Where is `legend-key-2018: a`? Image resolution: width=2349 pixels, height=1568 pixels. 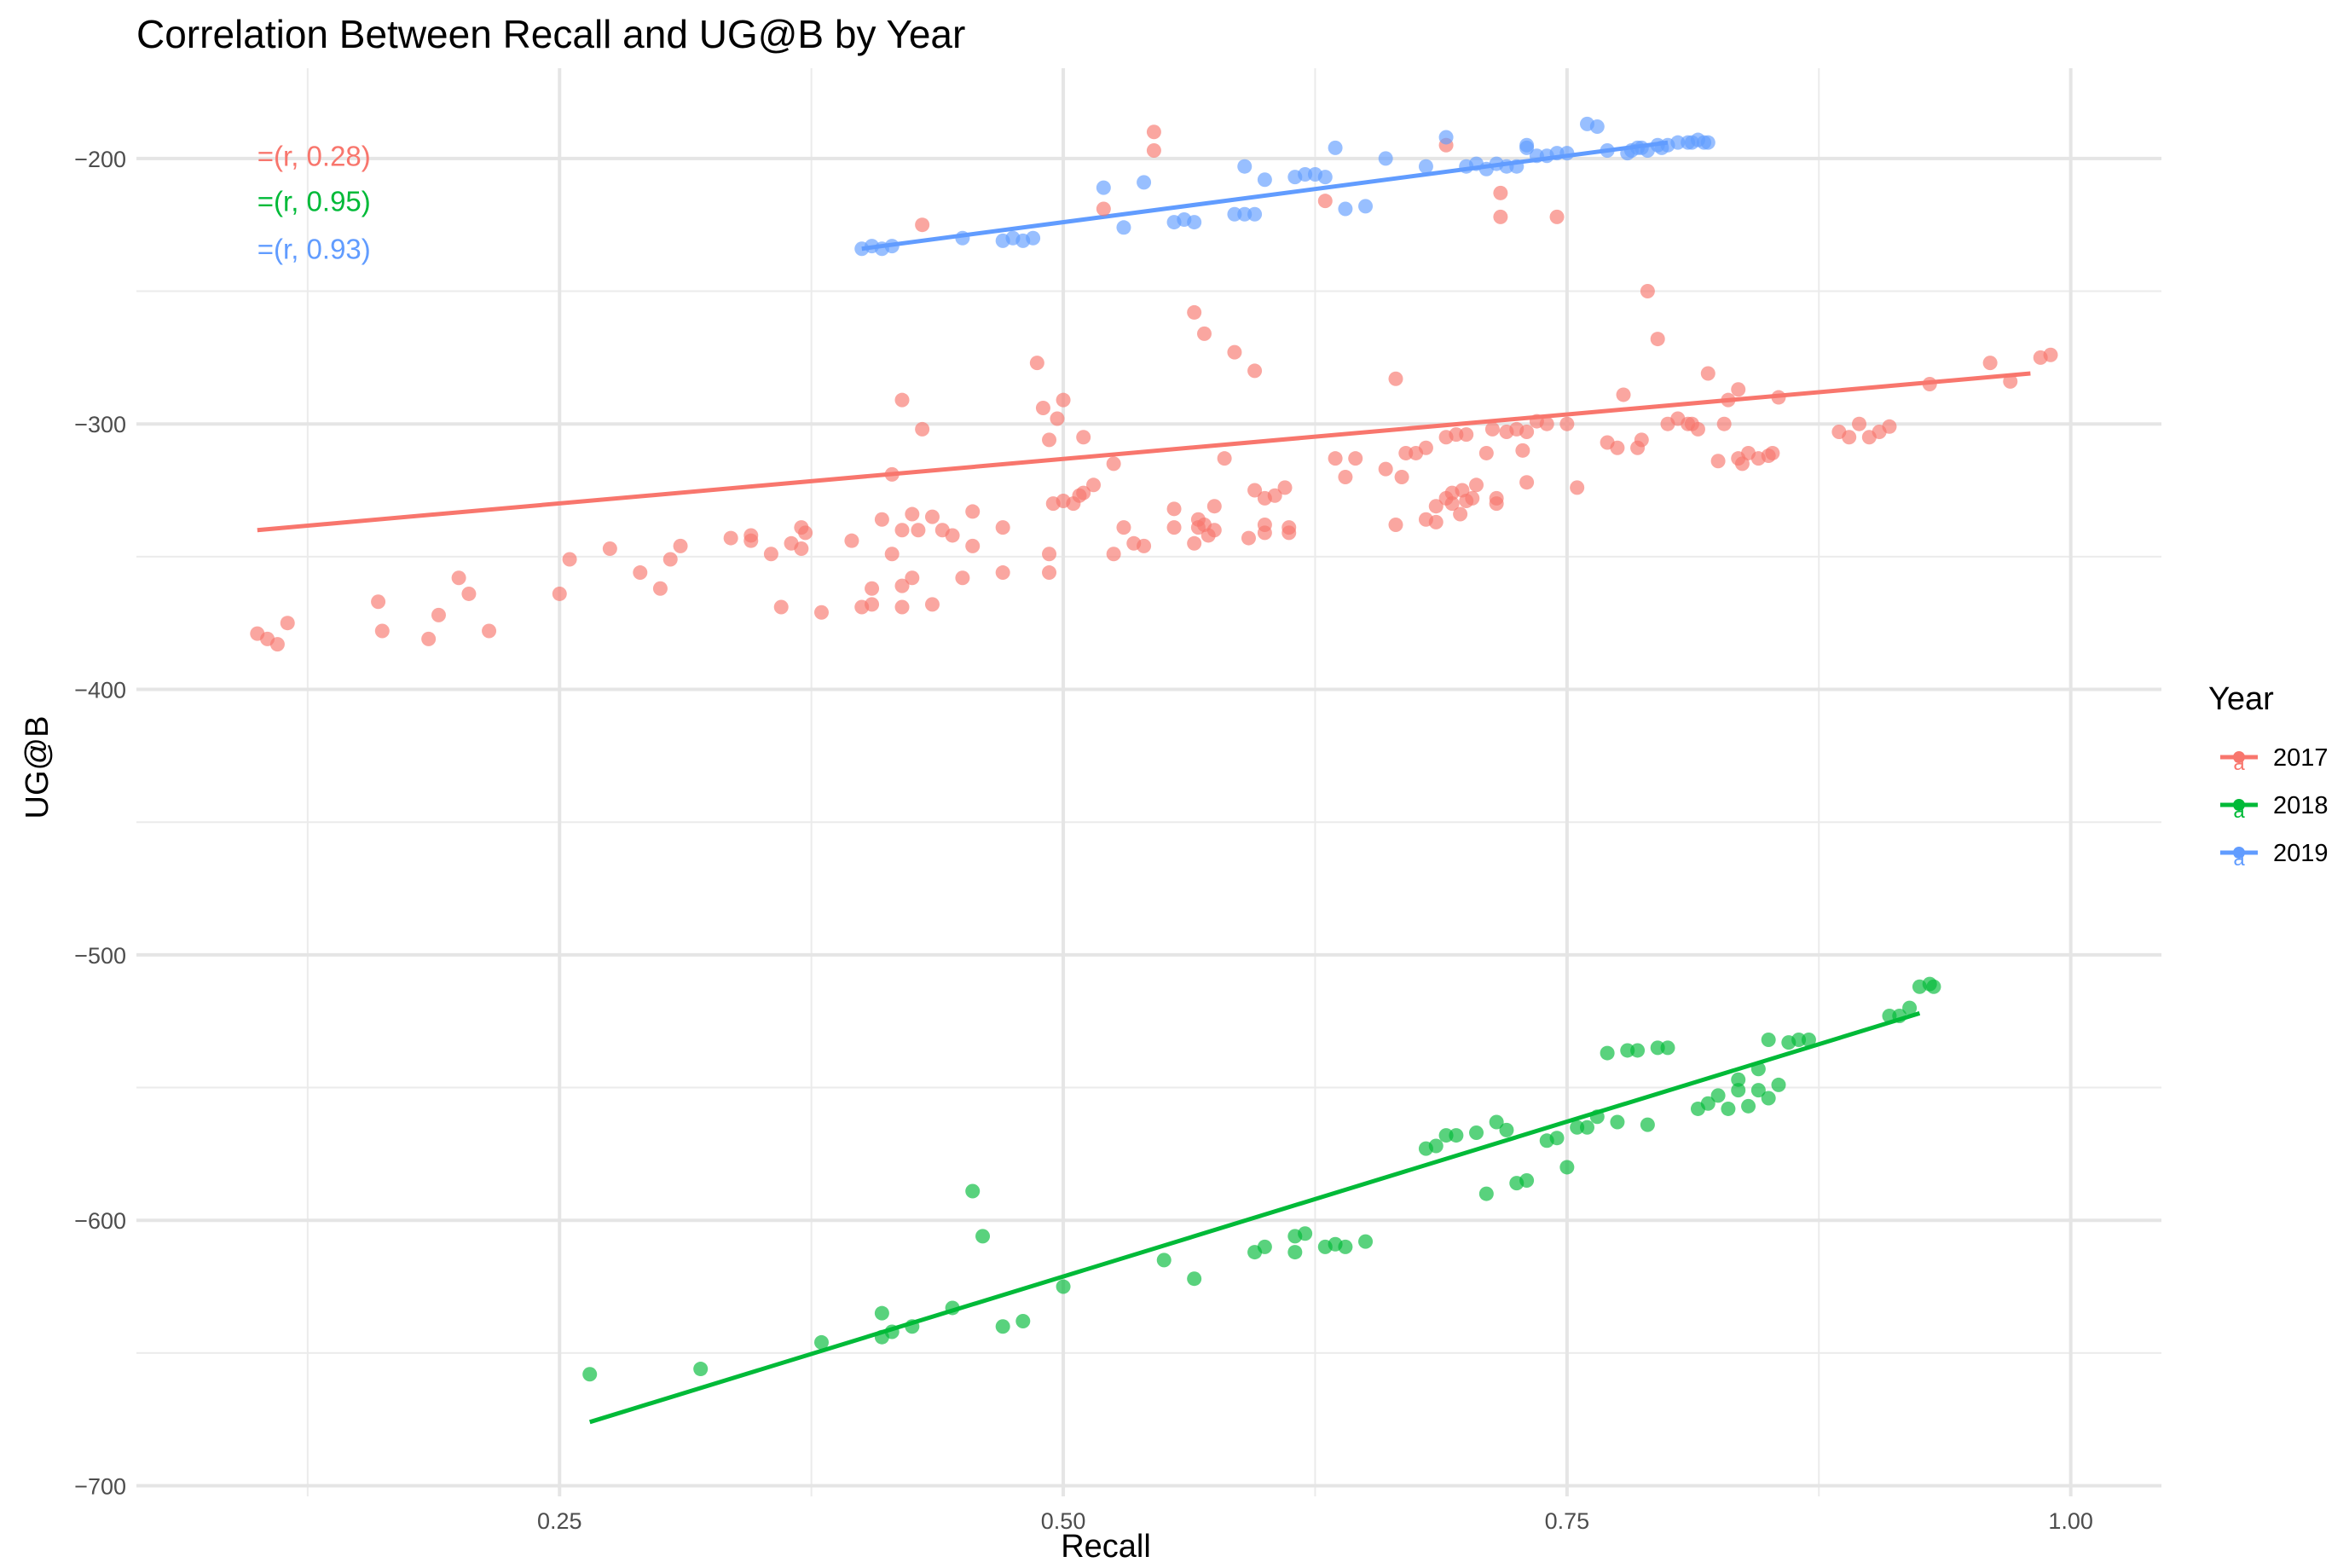
legend-key-2018: a is located at coordinates (2239, 811).